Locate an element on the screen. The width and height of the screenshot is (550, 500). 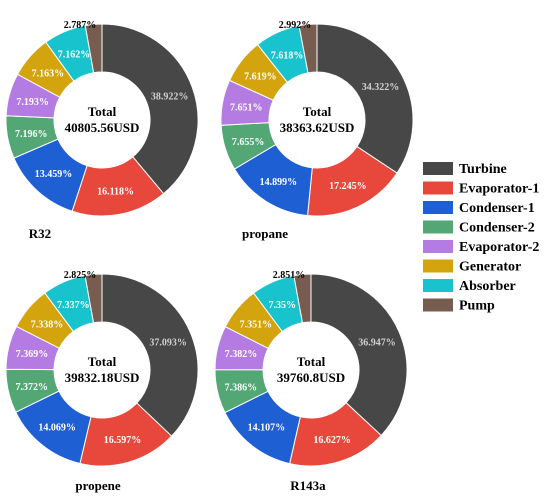
segment-value-label: 14.069% is located at coordinates (57, 427).